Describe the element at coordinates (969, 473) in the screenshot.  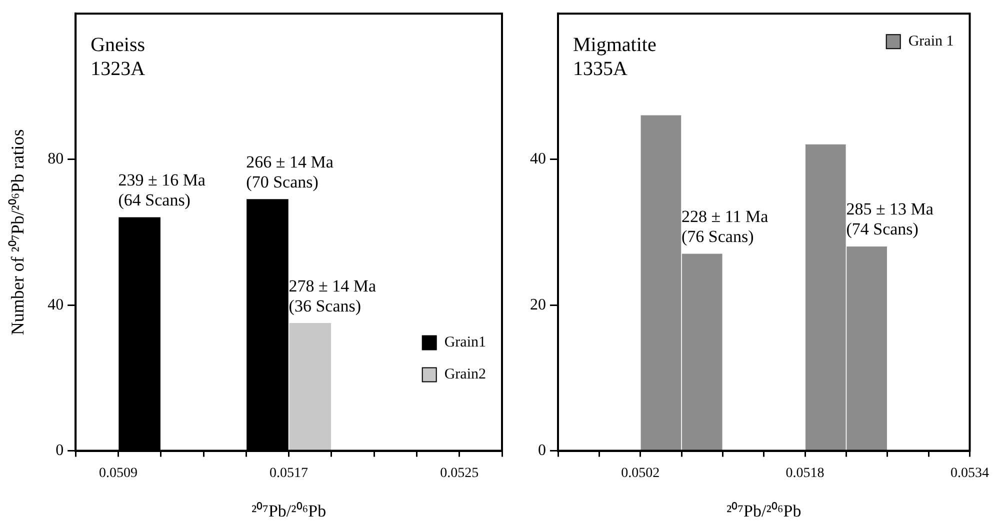
I see `x-tick-label: 0.0534` at that location.